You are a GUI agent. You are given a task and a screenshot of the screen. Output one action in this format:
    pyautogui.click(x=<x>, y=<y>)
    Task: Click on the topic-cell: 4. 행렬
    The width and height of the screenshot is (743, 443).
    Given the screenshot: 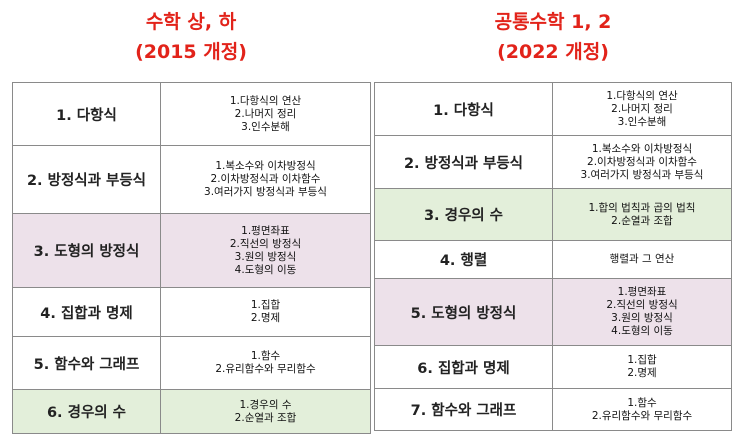 What is the action you would take?
    pyautogui.click(x=463, y=259)
    